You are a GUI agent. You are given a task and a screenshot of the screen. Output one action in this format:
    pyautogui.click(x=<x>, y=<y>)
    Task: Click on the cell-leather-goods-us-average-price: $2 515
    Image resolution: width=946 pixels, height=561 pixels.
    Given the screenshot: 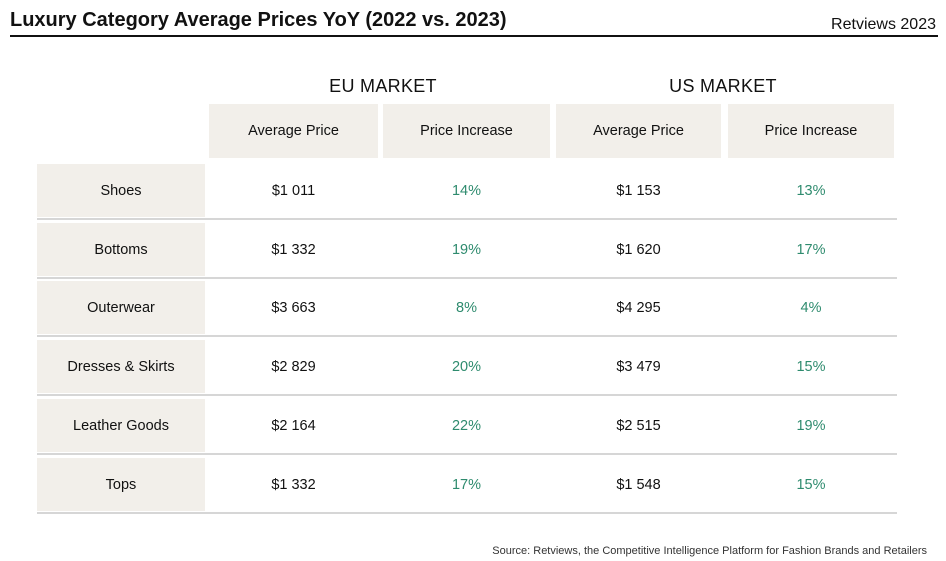 What is the action you would take?
    pyautogui.click(x=638, y=425)
    